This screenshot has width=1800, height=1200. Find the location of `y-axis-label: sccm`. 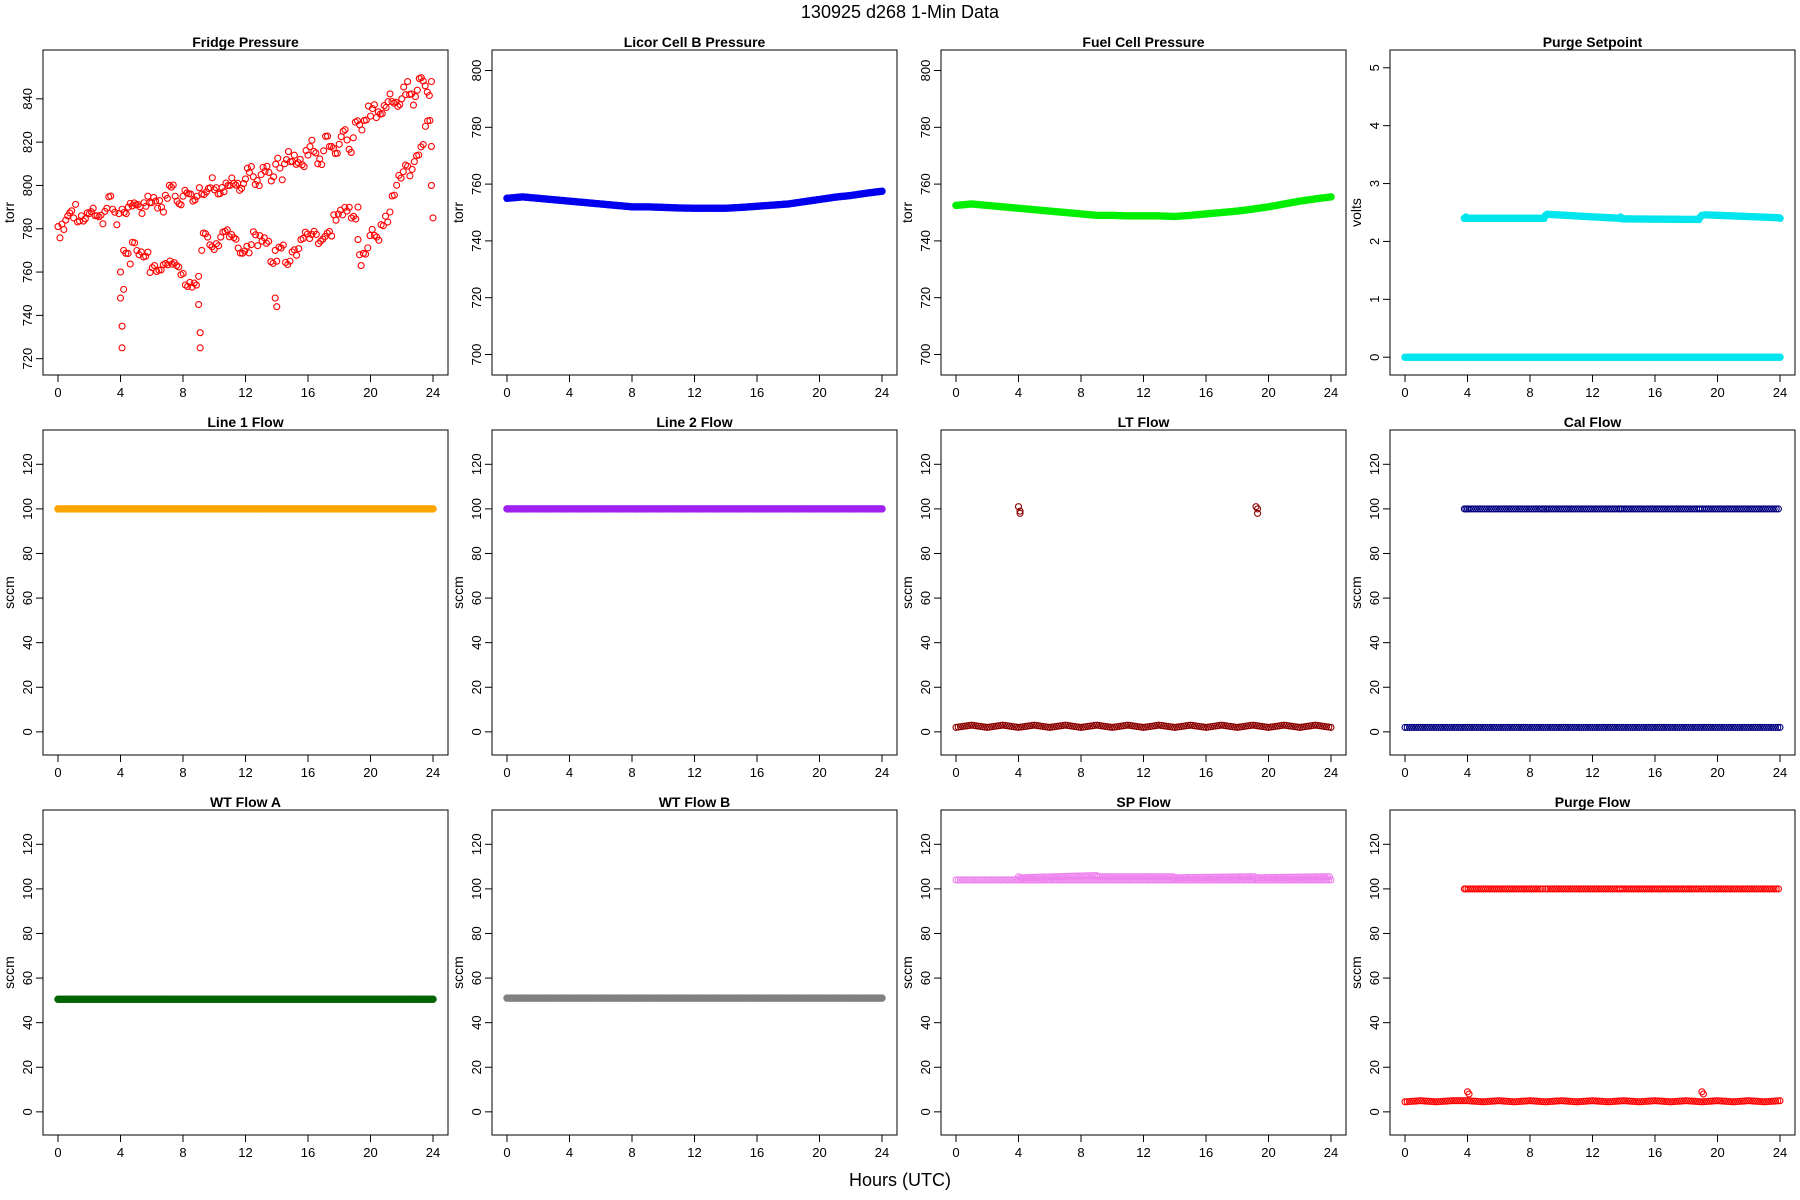

y-axis-label: sccm is located at coordinates (907, 972).